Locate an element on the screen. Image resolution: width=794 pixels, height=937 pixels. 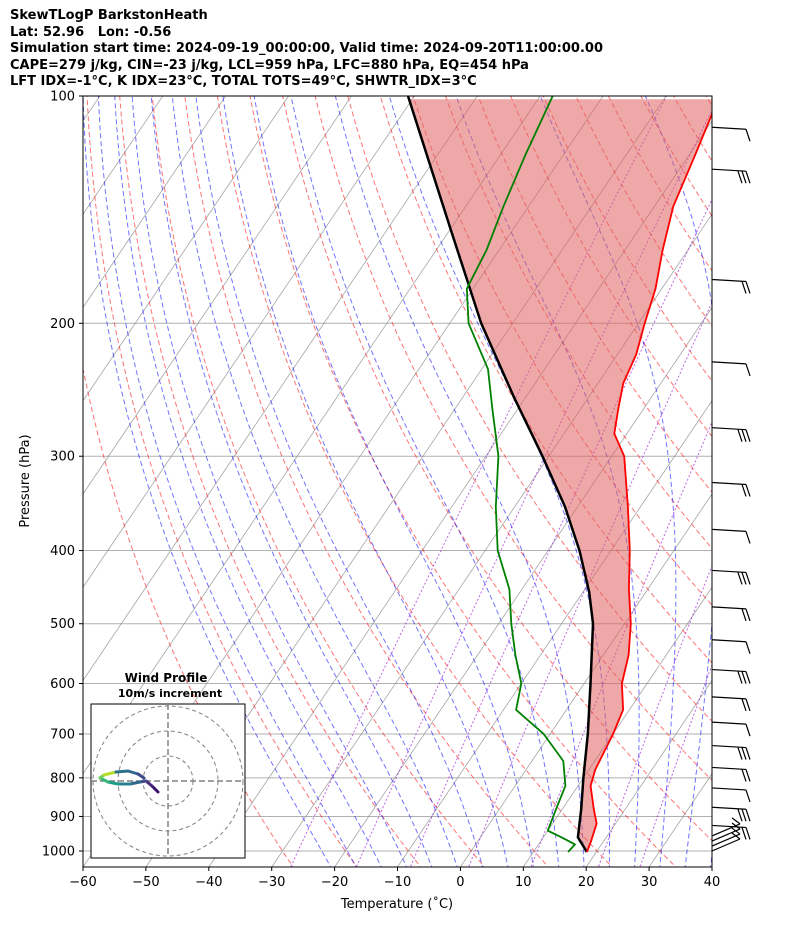
mixing-ratio-line is located at coordinates (675, 765).